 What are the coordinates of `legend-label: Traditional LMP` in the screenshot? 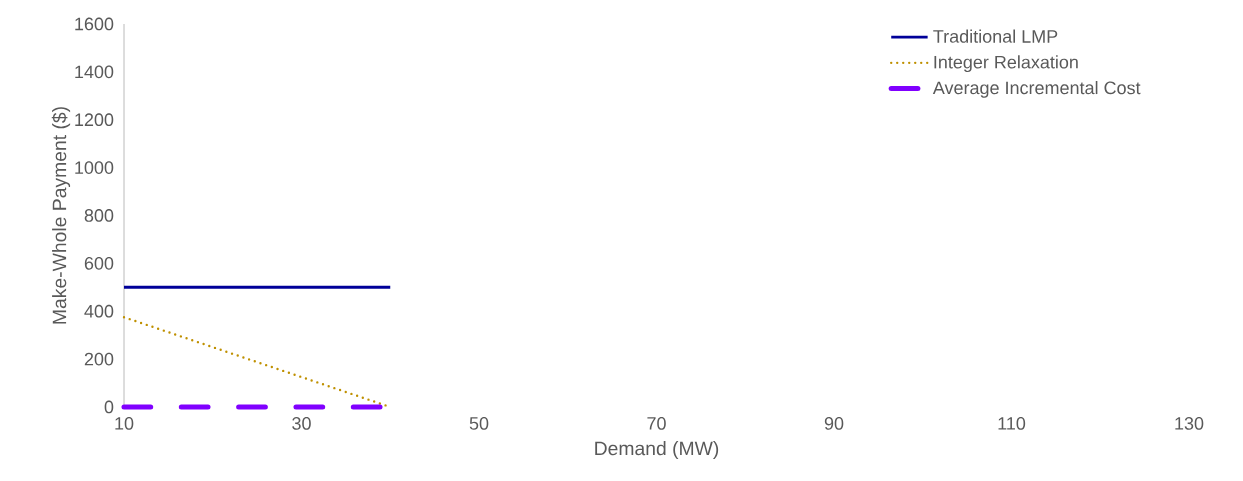 It's located at (995, 36).